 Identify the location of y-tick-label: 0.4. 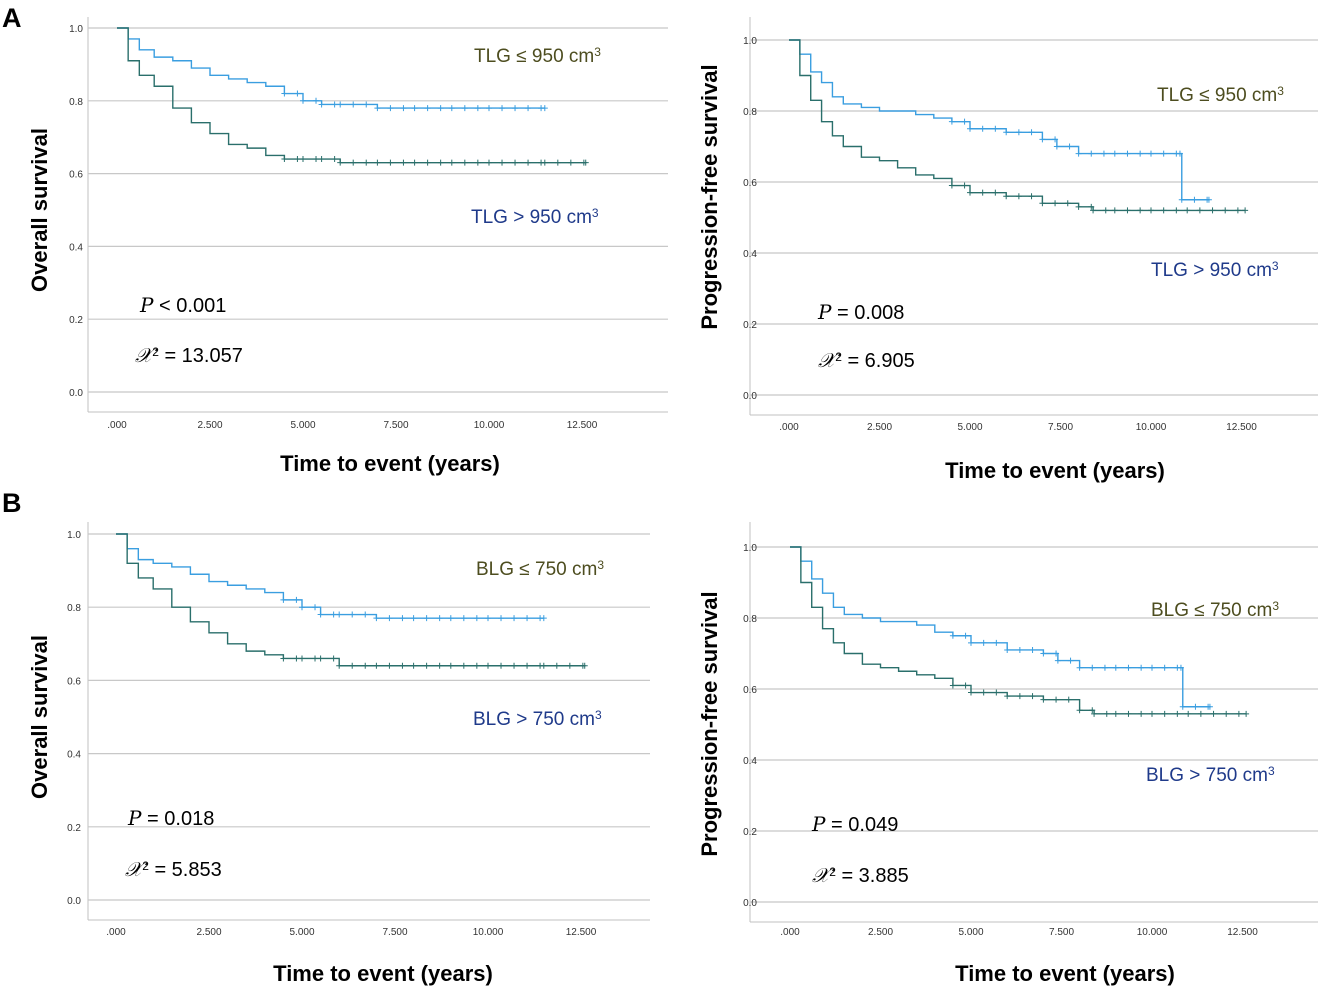
(750, 761).